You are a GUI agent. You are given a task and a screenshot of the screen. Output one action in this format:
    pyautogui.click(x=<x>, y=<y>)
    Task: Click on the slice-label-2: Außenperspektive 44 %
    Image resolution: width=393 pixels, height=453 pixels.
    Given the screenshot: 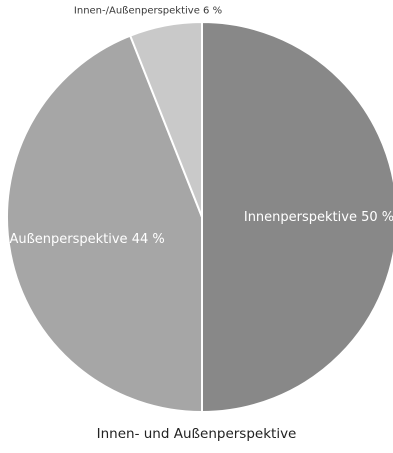 What is the action you would take?
    pyautogui.click(x=86, y=239)
    